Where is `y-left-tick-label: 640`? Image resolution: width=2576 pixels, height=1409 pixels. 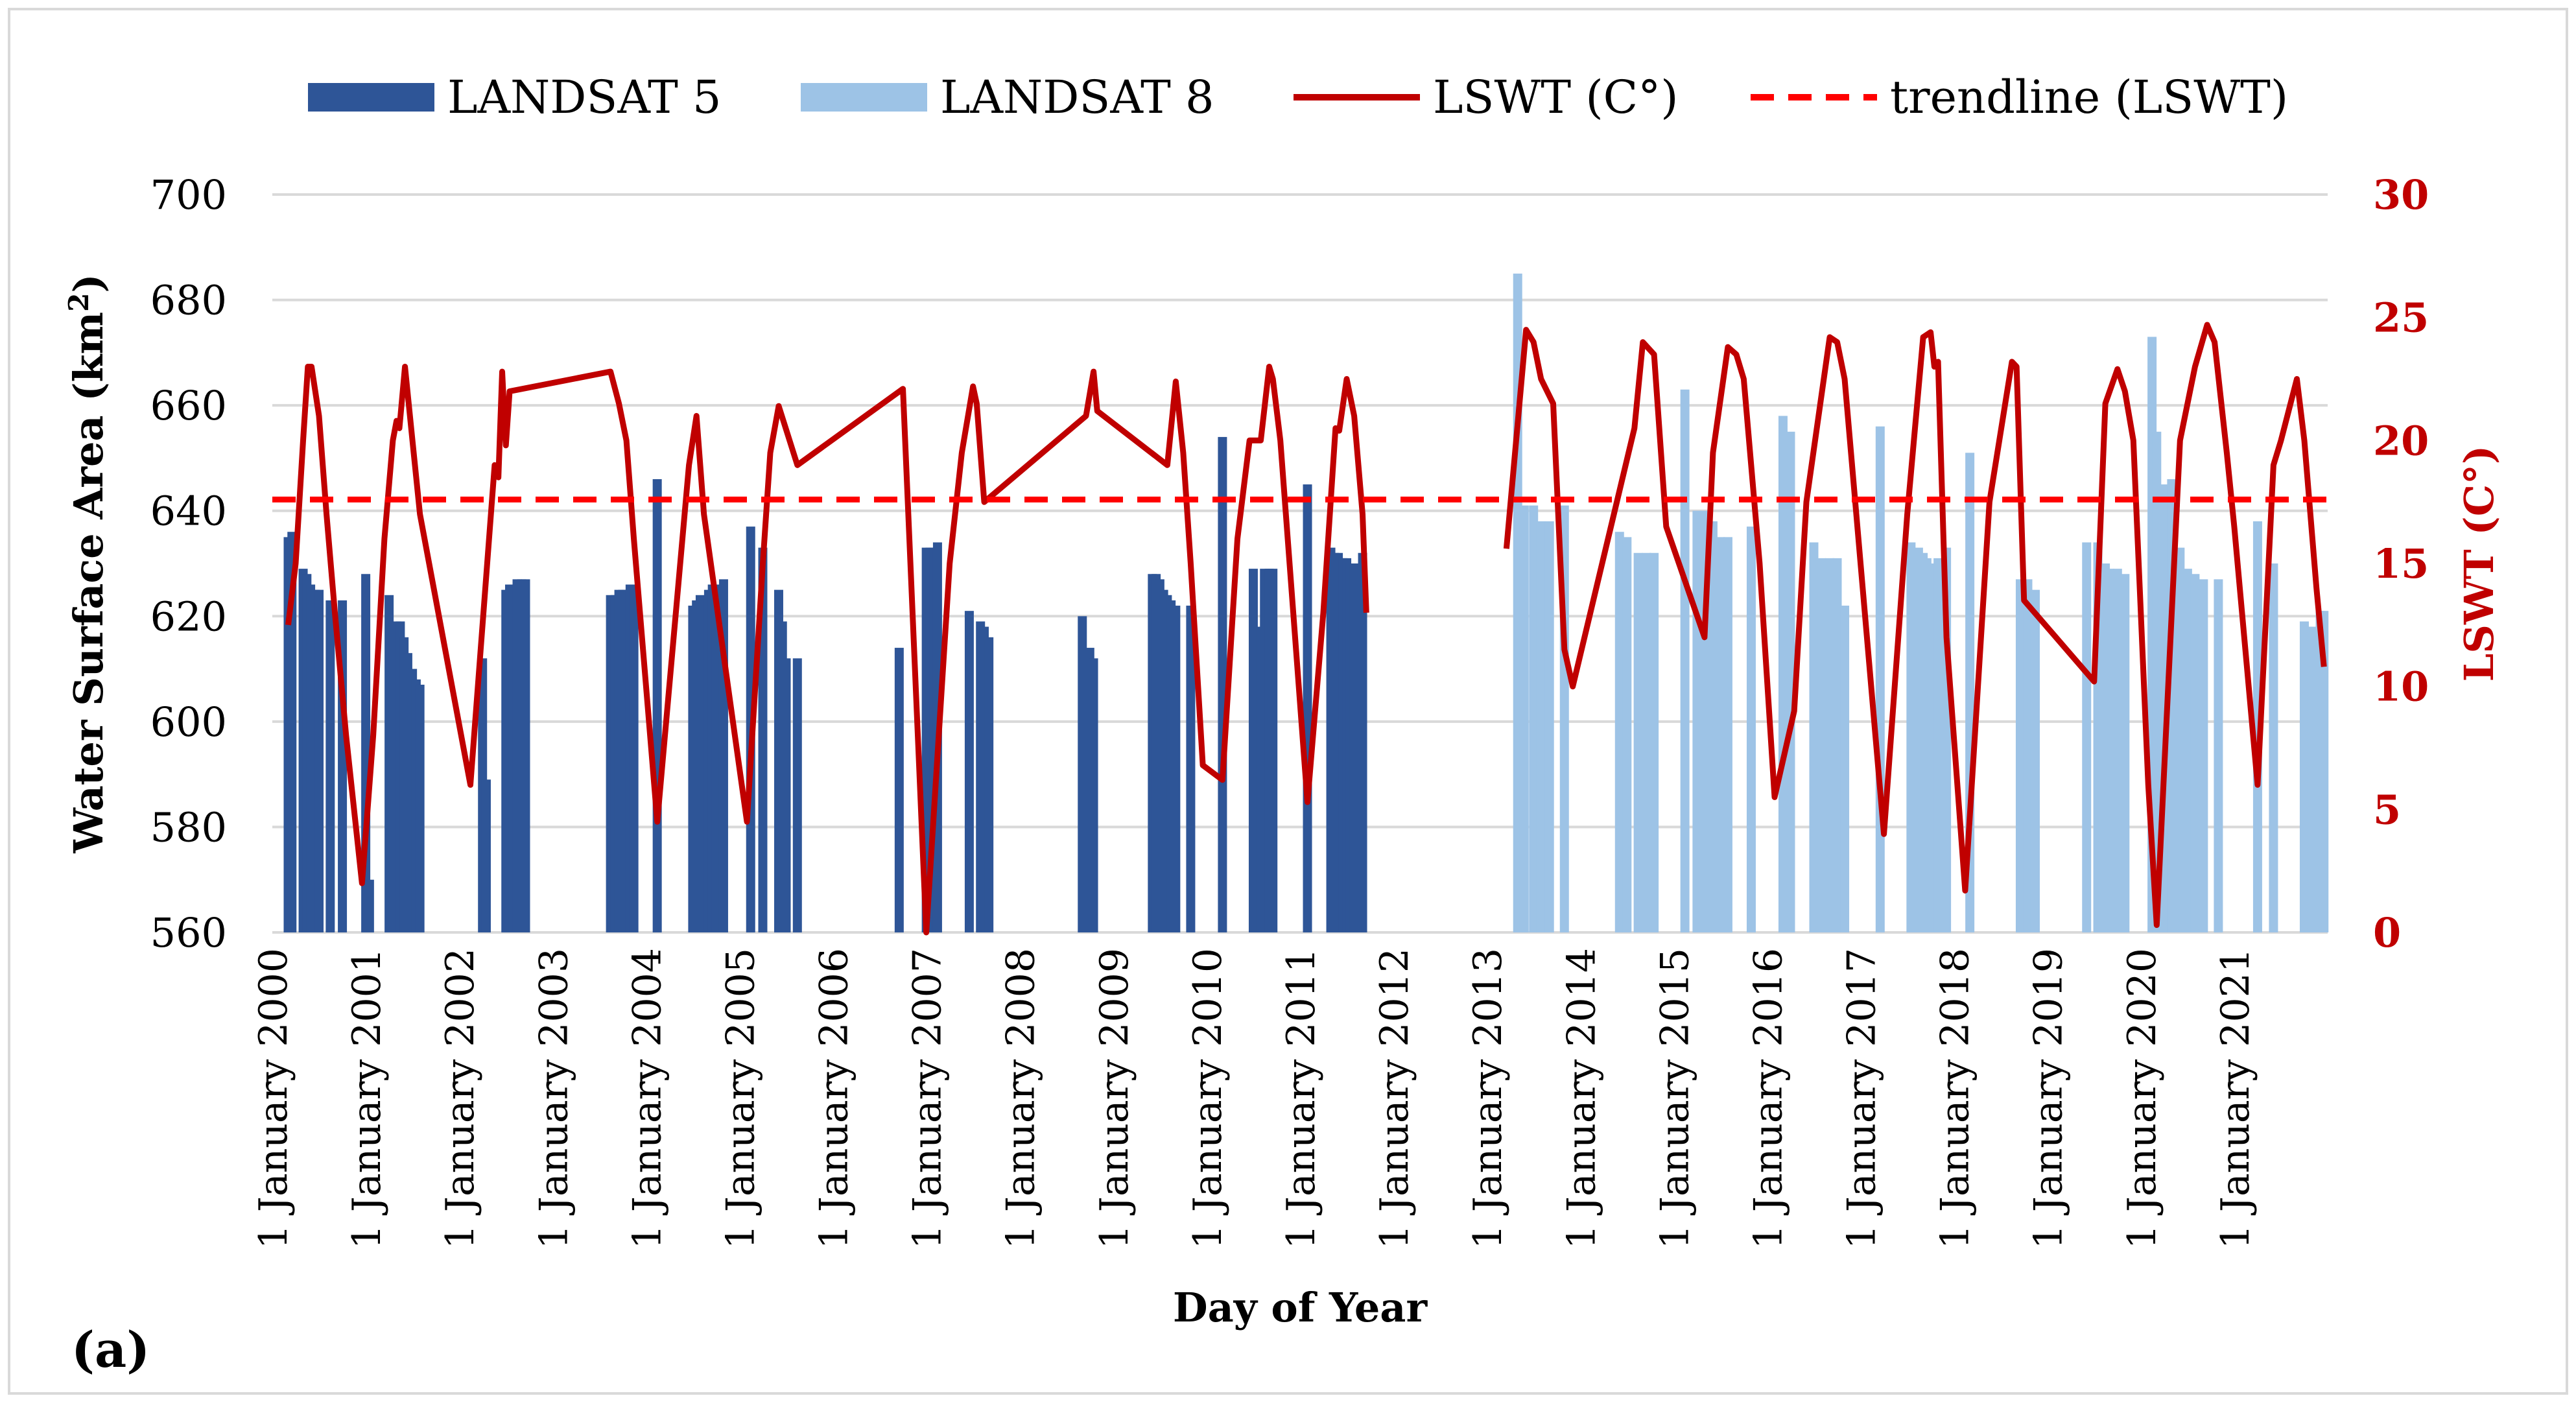 y-left-tick-label: 640 is located at coordinates (188, 511).